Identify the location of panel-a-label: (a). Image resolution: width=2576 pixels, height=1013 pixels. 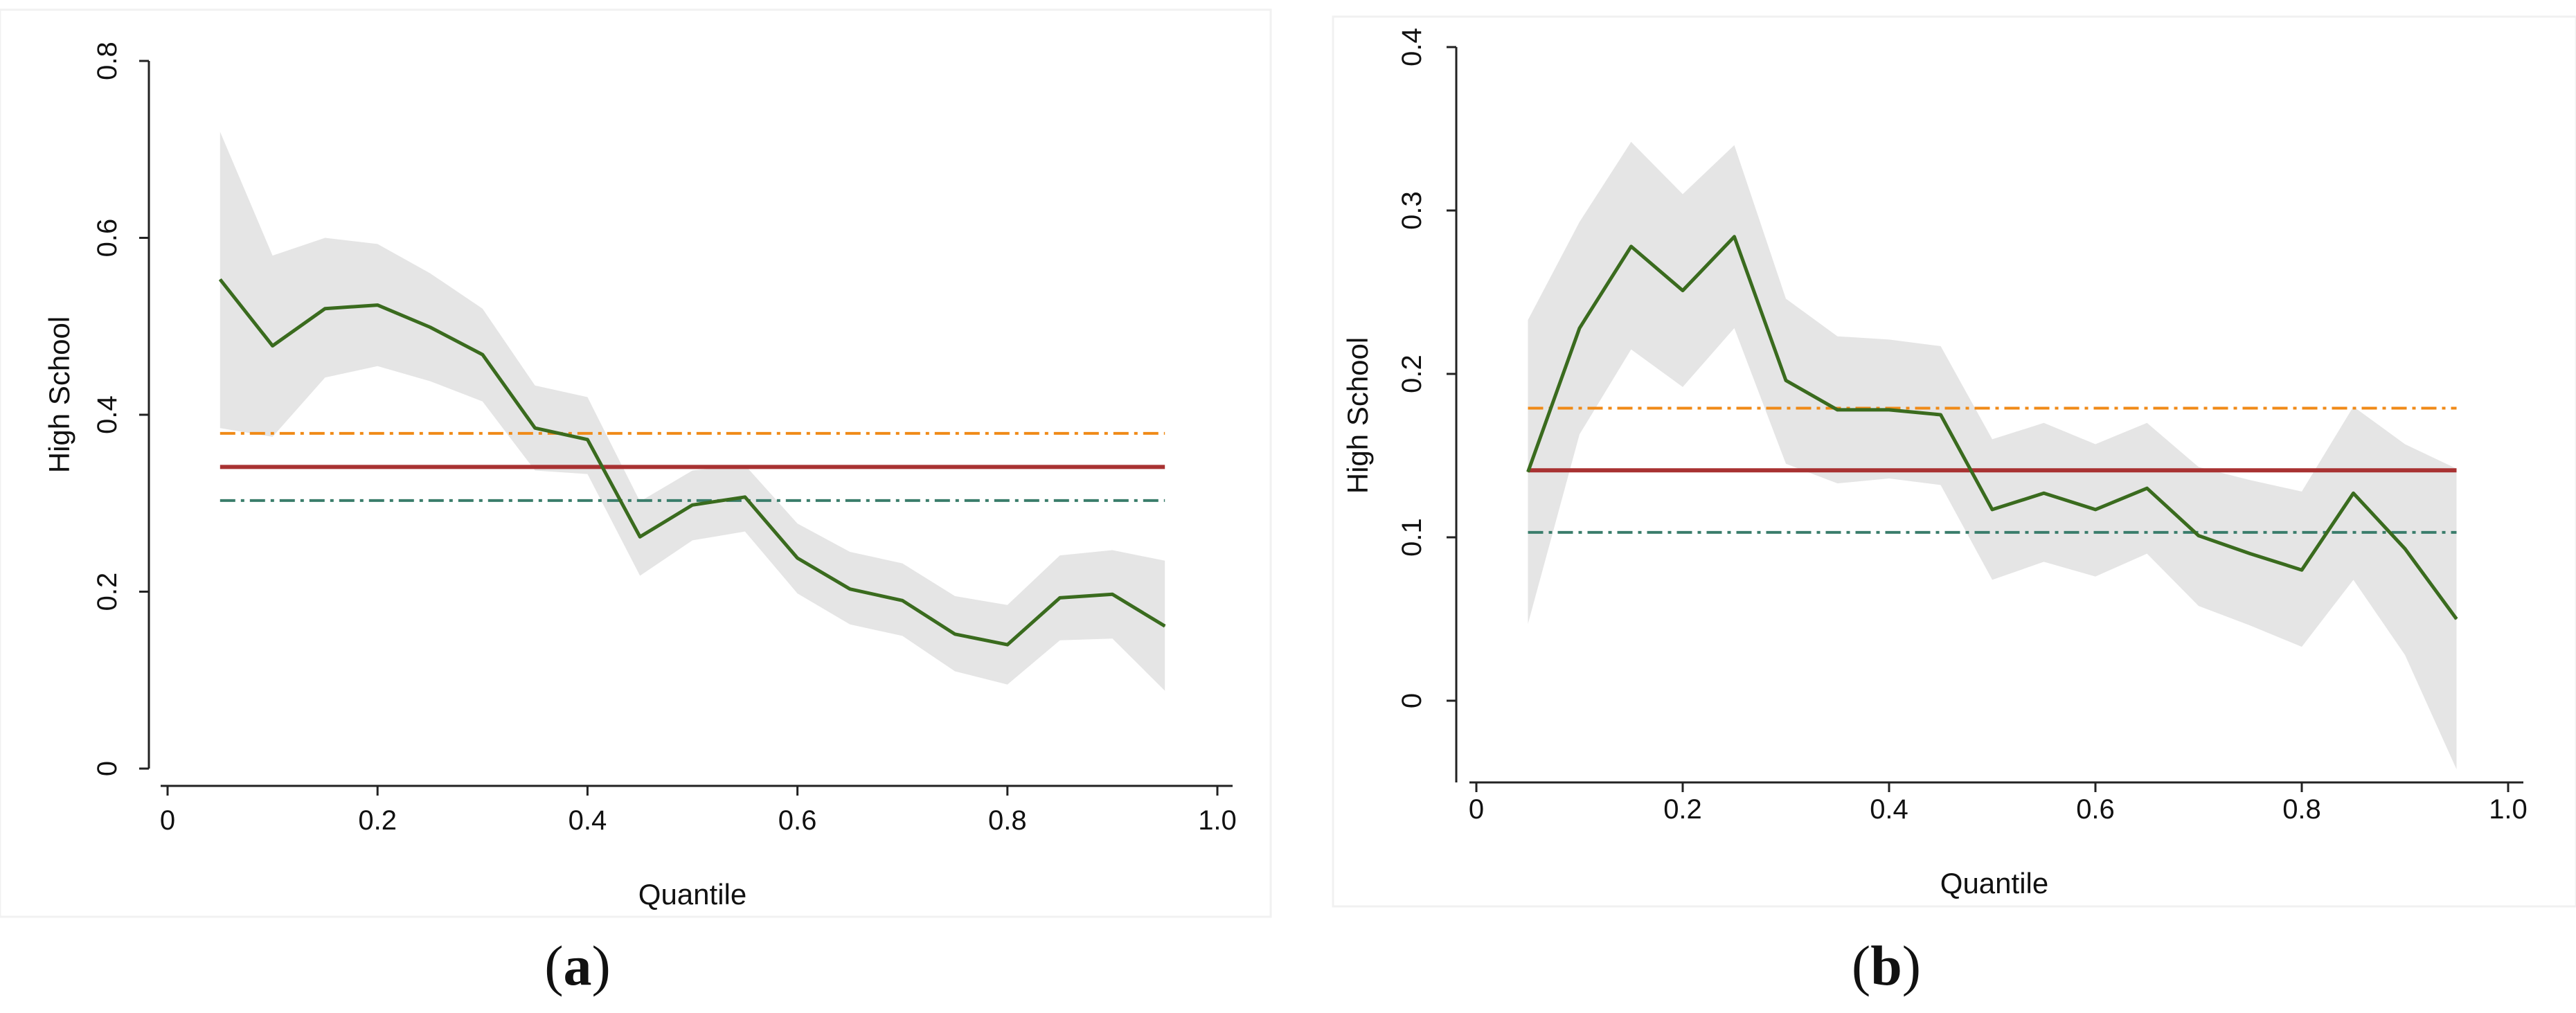
(577, 966).